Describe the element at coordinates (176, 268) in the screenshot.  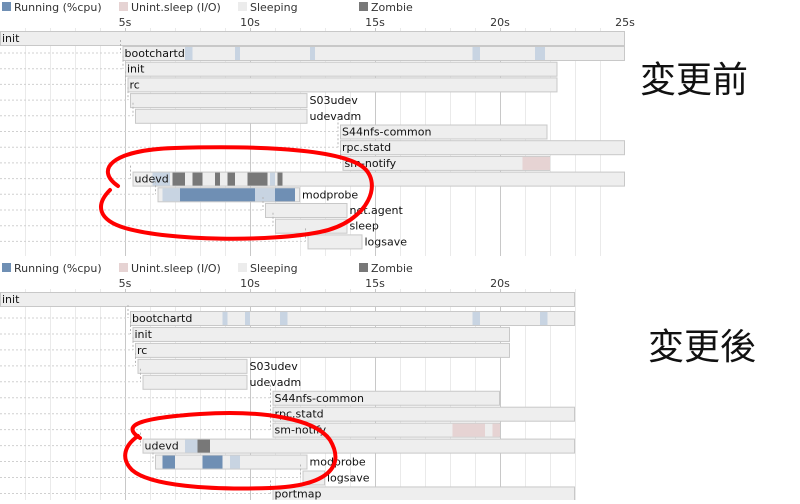
I see `legend-label: Unint.sleep (I/O)` at that location.